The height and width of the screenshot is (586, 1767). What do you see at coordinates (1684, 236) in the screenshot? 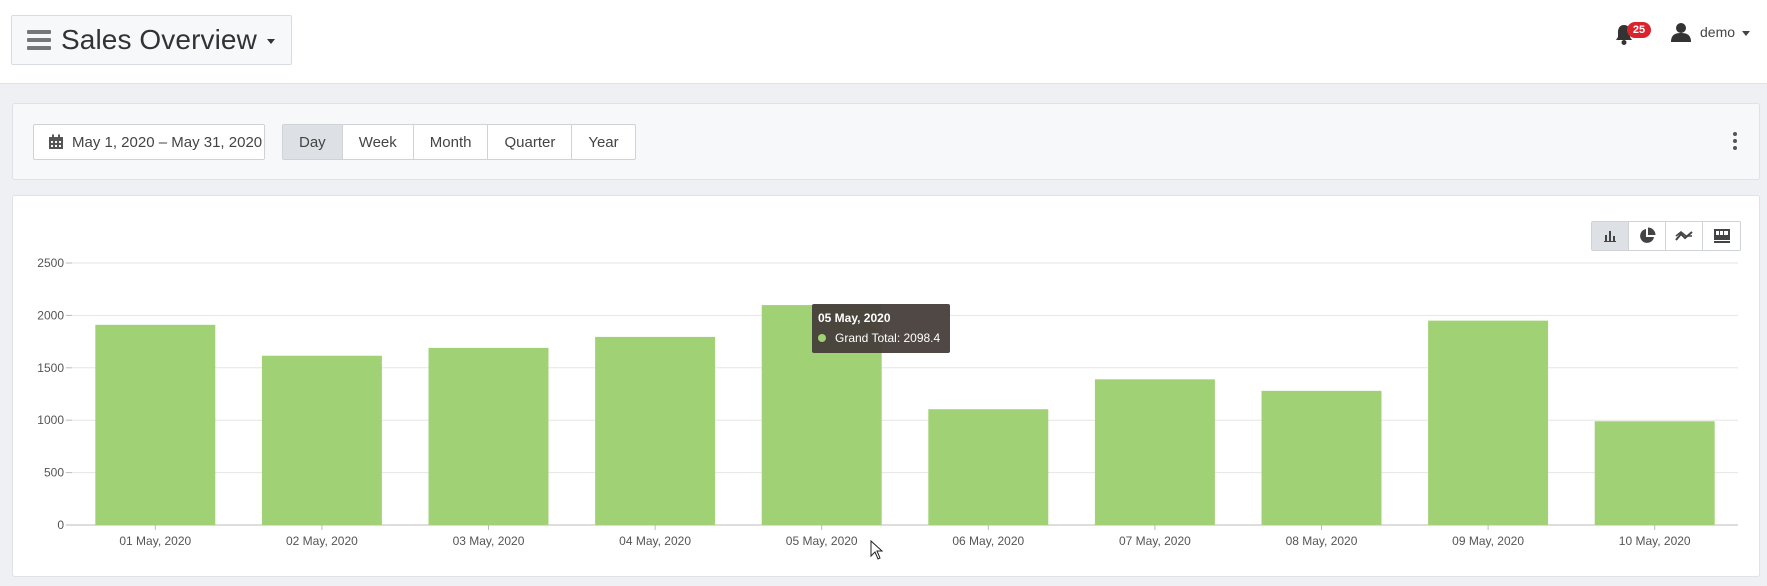
I see `line-chart-icon` at bounding box center [1684, 236].